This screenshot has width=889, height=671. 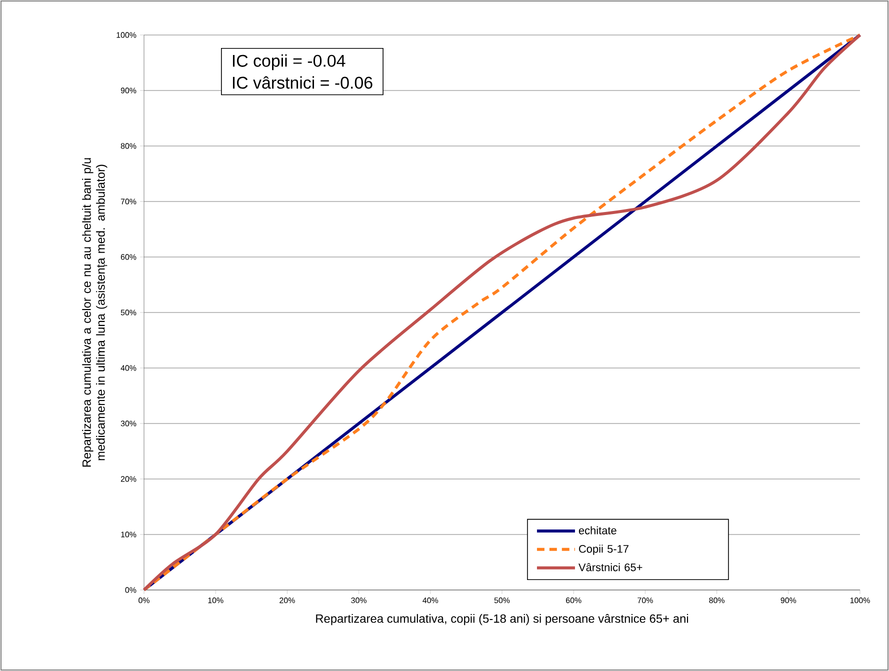 What do you see at coordinates (302, 82) in the screenshot?
I see `annotation: IC vârstnici = -0.06` at bounding box center [302, 82].